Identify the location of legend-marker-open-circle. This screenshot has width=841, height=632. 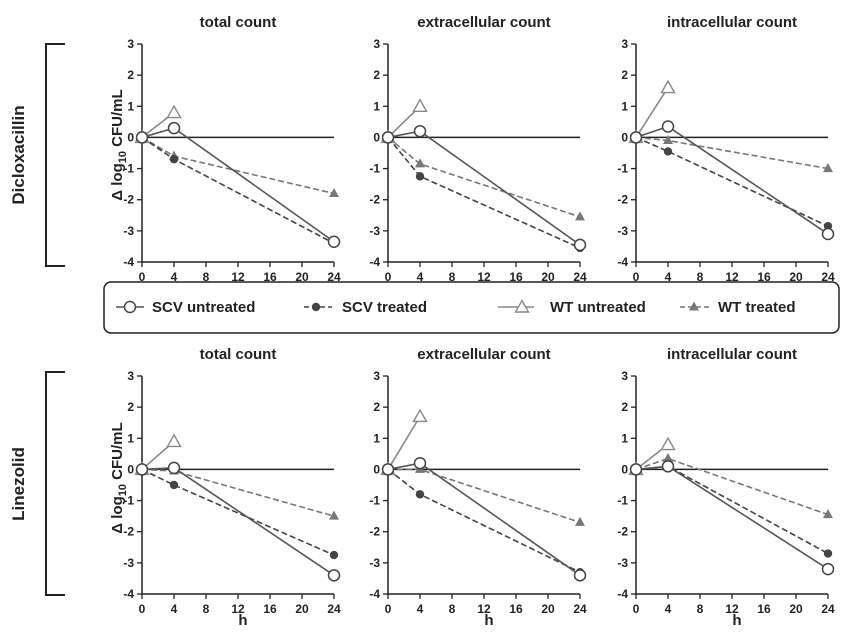
(130, 307).